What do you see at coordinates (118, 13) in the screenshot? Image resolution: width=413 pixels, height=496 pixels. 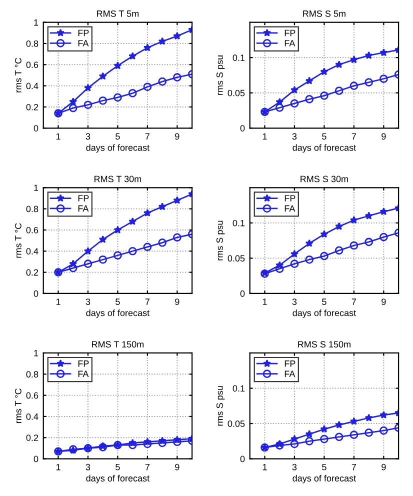 I see `chart-title: RMS T 5m` at bounding box center [118, 13].